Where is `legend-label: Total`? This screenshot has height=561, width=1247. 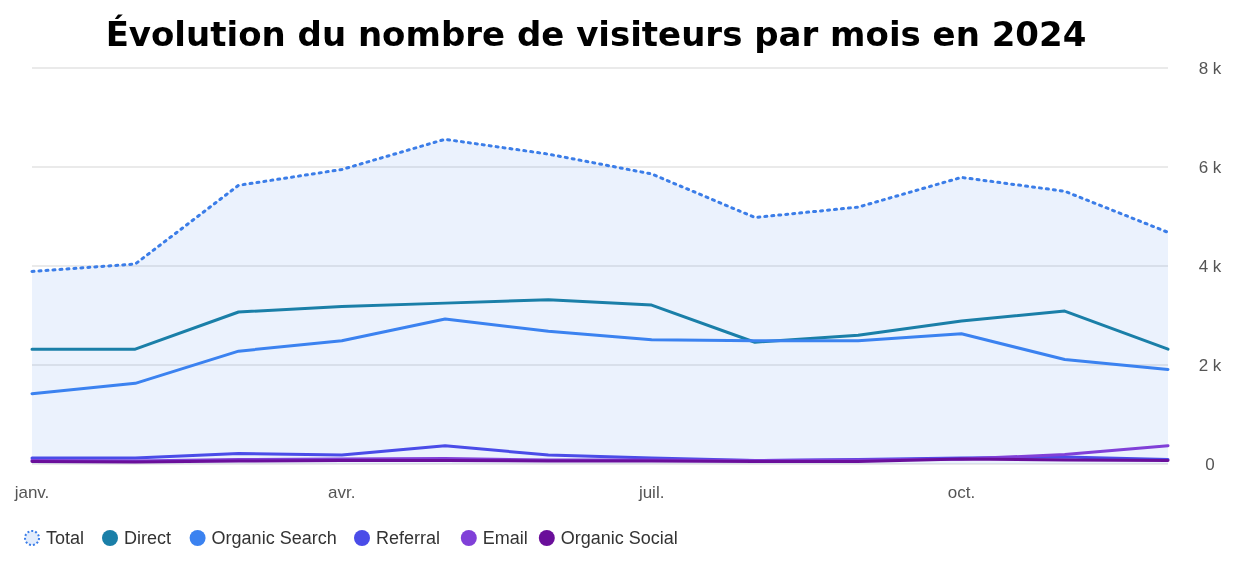 legend-label: Total is located at coordinates (65, 538).